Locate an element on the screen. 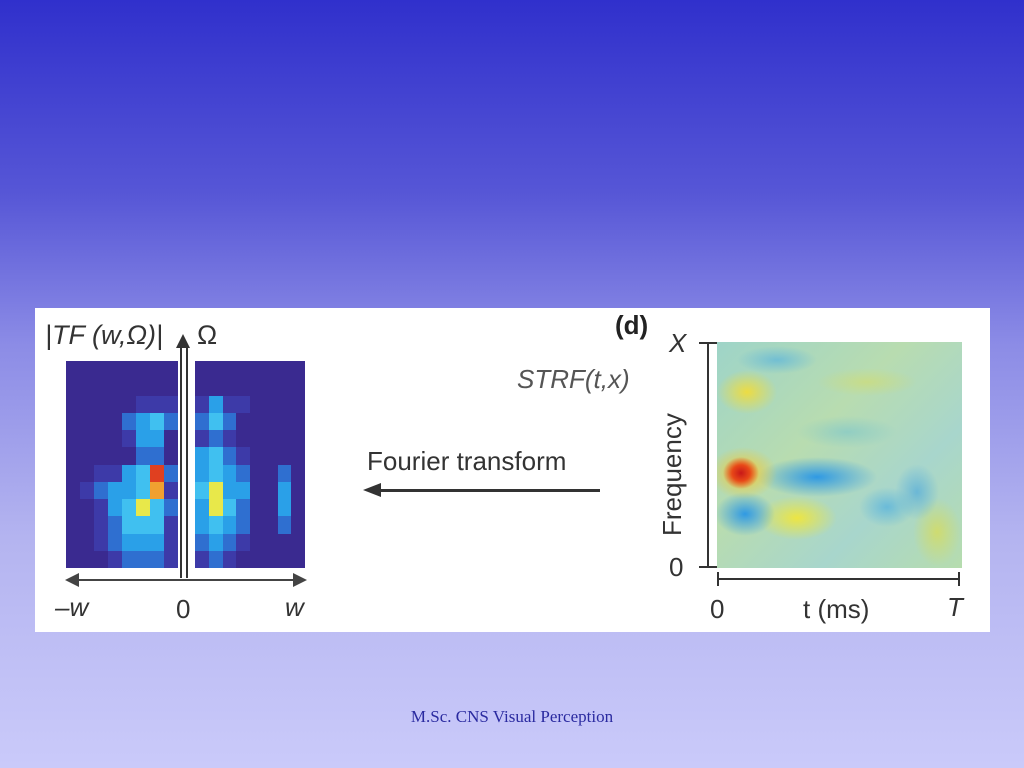 The width and height of the screenshot is (1024, 768). omega-axis-label: Ω is located at coordinates (207, 335).